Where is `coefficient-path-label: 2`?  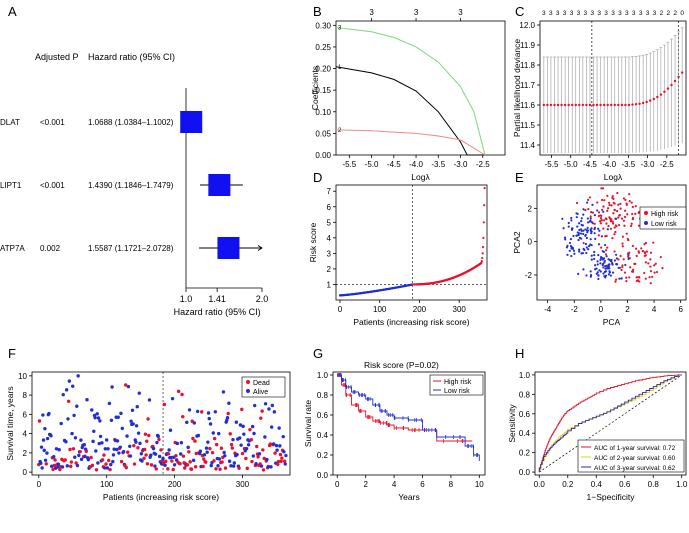 coefficient-path-label: 2 is located at coordinates (340, 131).